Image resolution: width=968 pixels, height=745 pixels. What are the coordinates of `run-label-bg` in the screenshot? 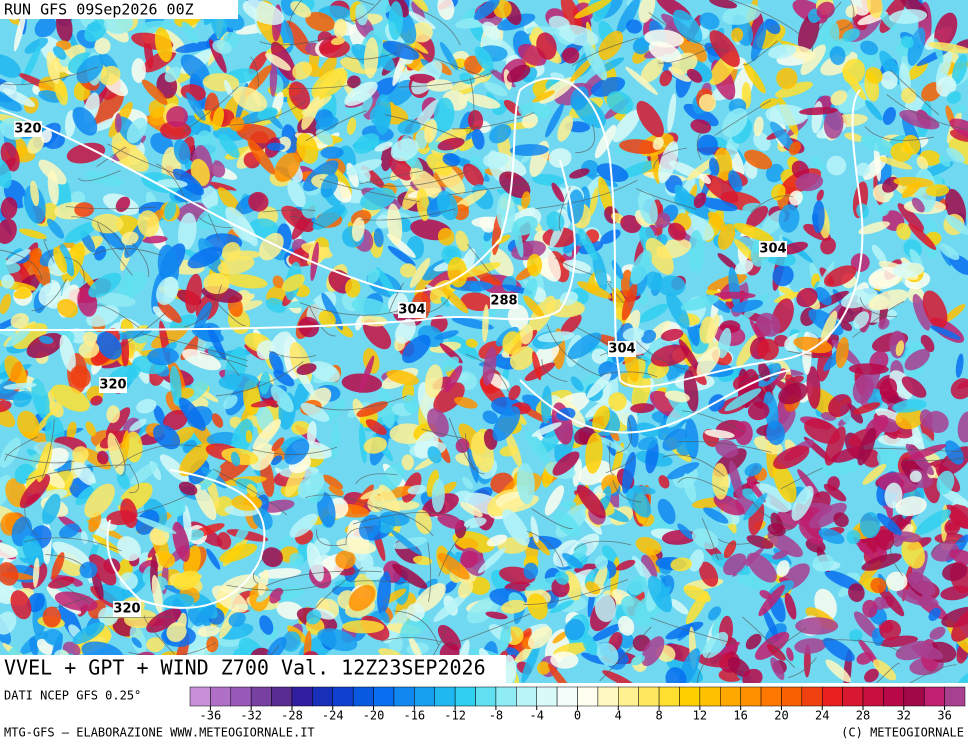 It's located at (119, 9).